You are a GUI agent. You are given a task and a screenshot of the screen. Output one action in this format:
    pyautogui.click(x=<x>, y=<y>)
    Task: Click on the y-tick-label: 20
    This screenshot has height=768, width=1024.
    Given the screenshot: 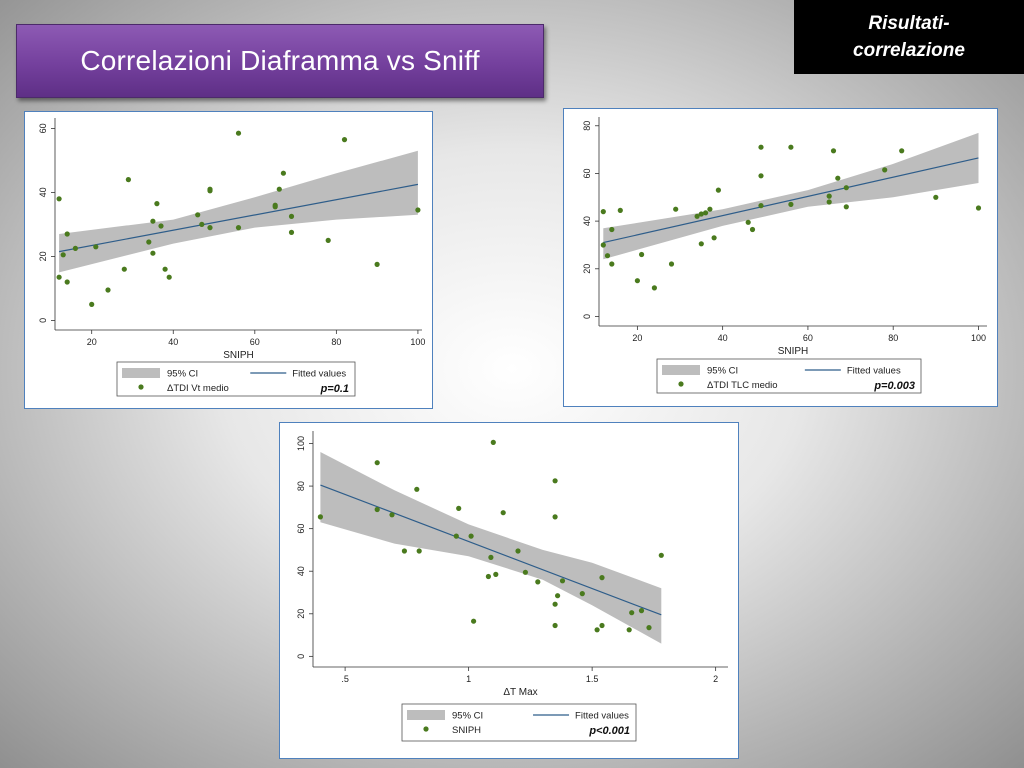 What is the action you would take?
    pyautogui.click(x=587, y=269)
    